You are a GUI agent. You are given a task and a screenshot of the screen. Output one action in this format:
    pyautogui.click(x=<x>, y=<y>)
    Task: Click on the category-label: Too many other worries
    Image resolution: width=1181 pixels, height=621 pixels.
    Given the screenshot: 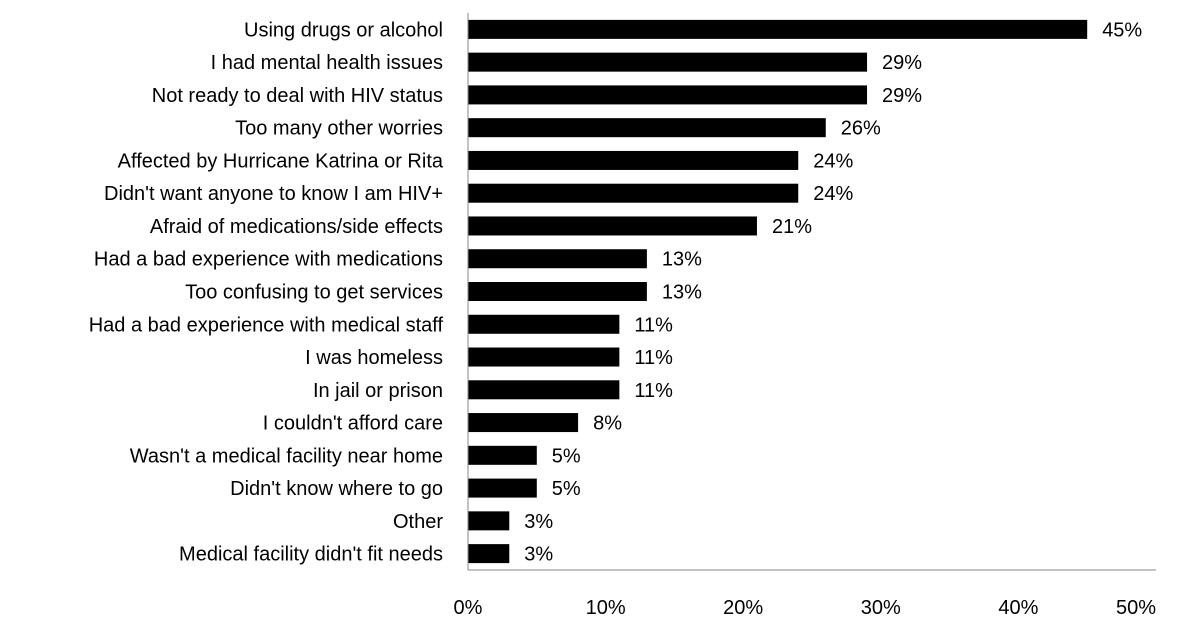 What is the action you would take?
    pyautogui.click(x=339, y=129)
    